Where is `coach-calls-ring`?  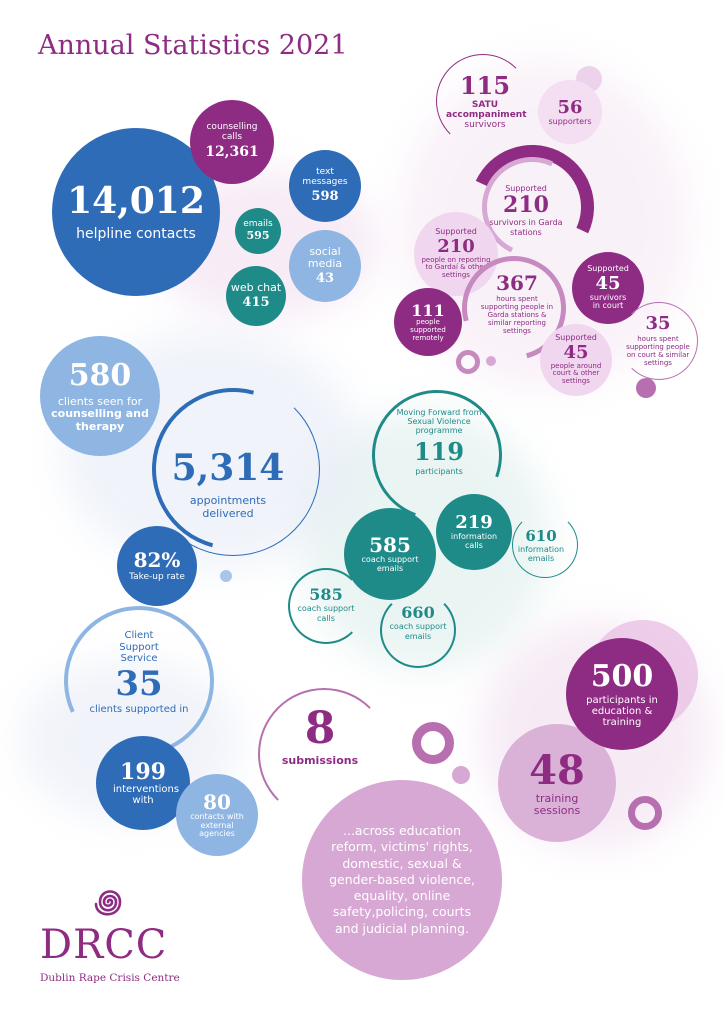
coach-calls-ring is located at coordinates (326, 606).